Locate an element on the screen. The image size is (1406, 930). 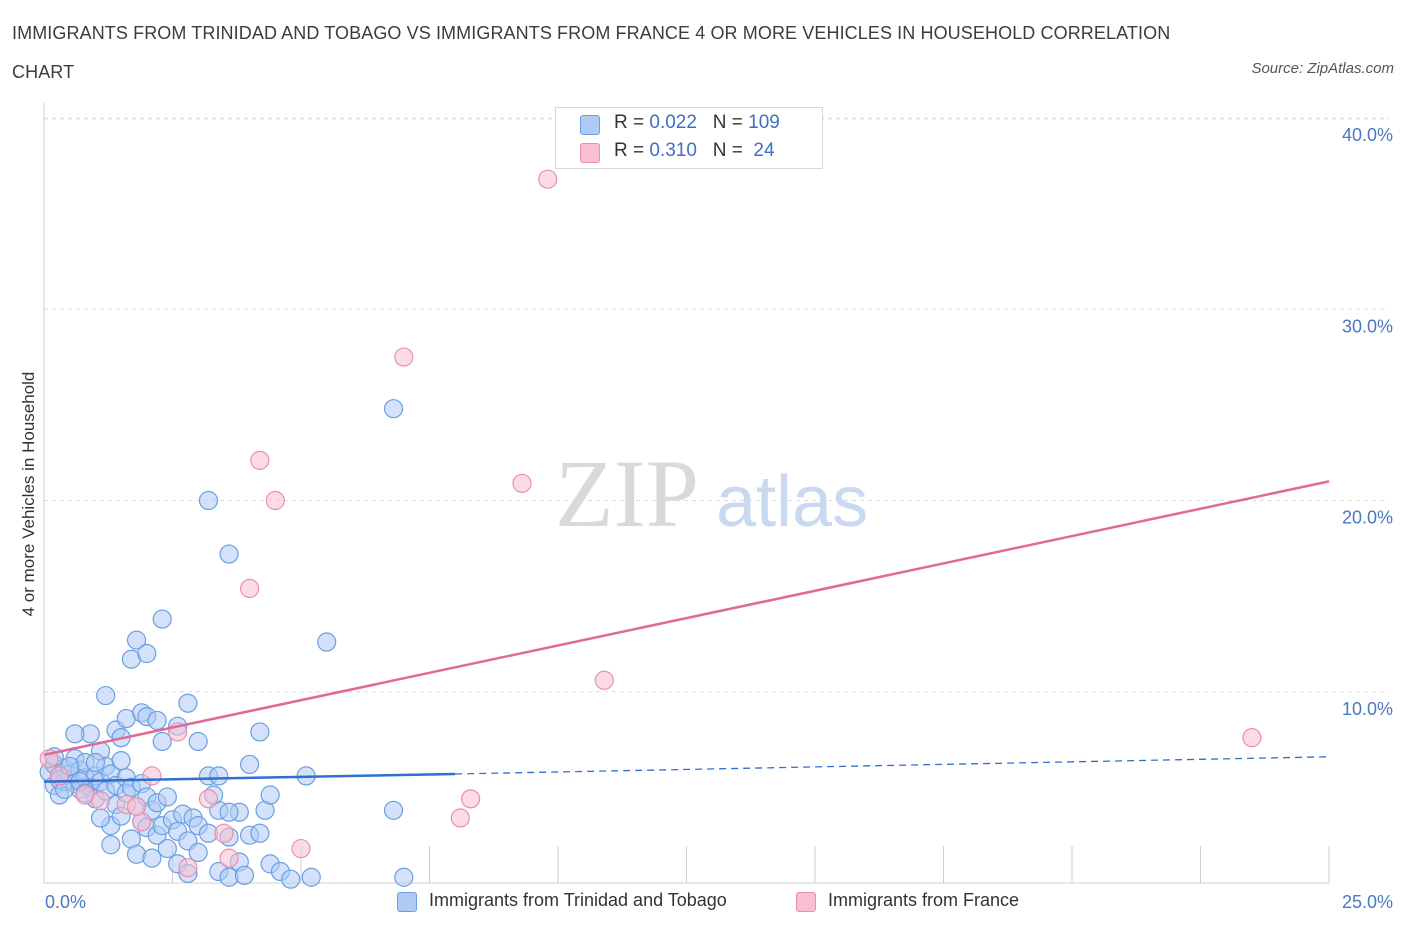
correlation-legend: R = 0.022 N = 109 R = 0.310 N = 24 is located at coordinates (689, 138).